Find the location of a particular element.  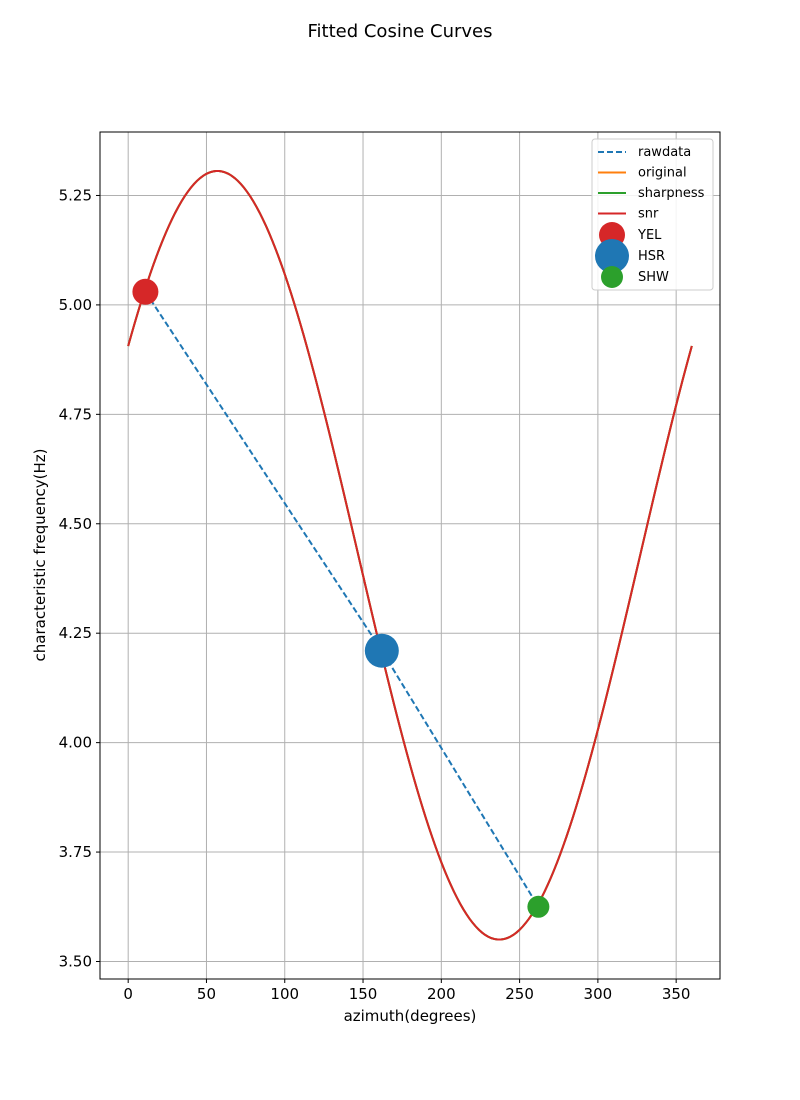

legend-marker-hsr is located at coordinates (612, 256).